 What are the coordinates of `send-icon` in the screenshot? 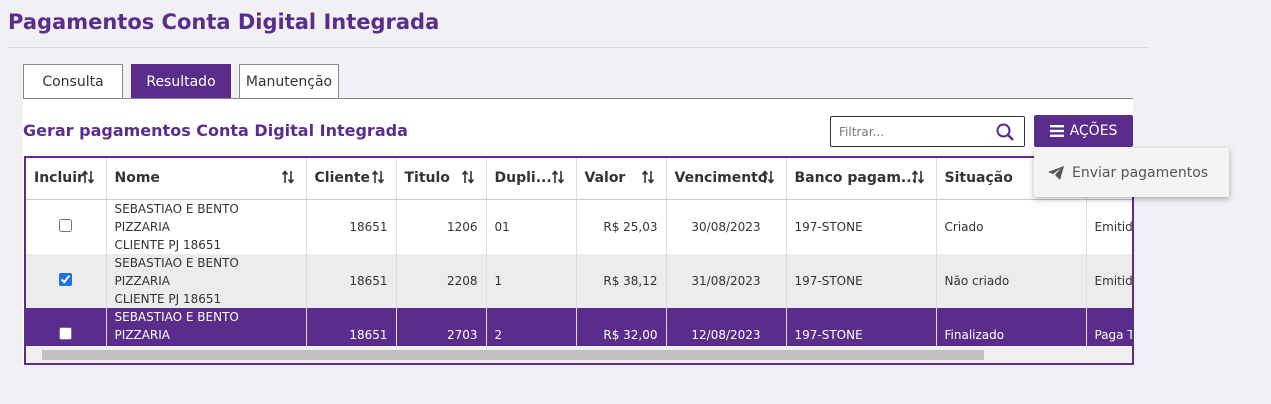 It's located at (1056, 172).